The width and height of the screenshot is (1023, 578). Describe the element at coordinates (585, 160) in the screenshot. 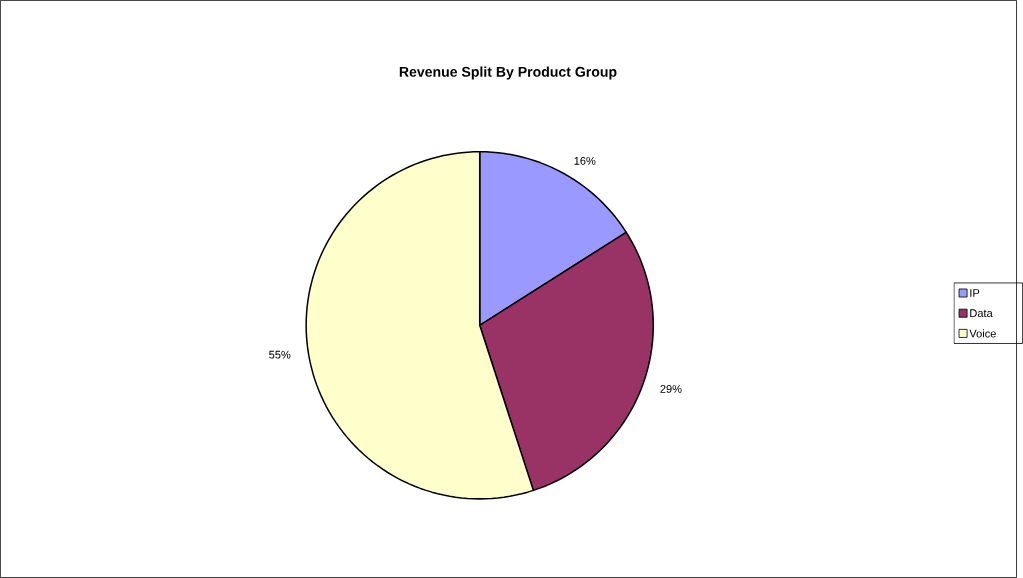

I see `data-label: 16%` at that location.